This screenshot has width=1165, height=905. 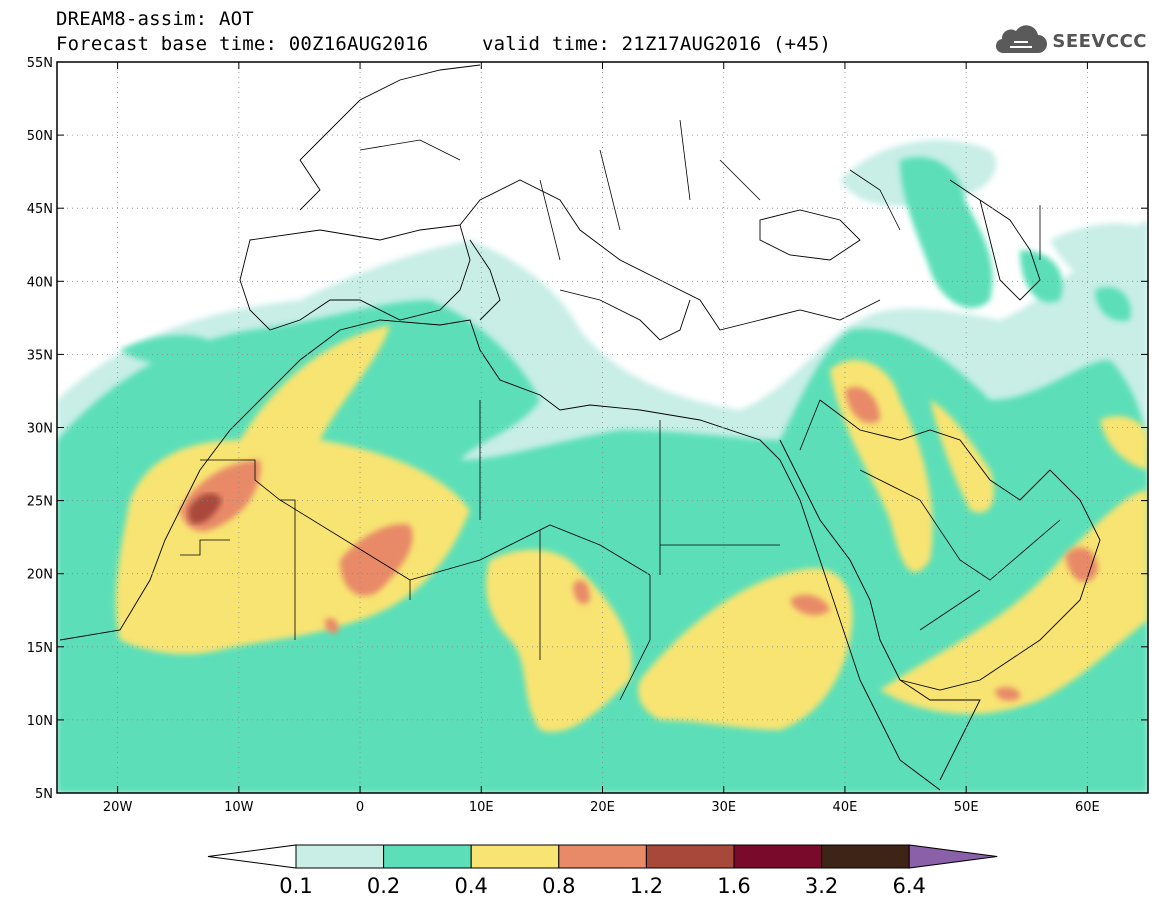 What do you see at coordinates (1087, 807) in the screenshot?
I see `lon-tick-label: 60E` at bounding box center [1087, 807].